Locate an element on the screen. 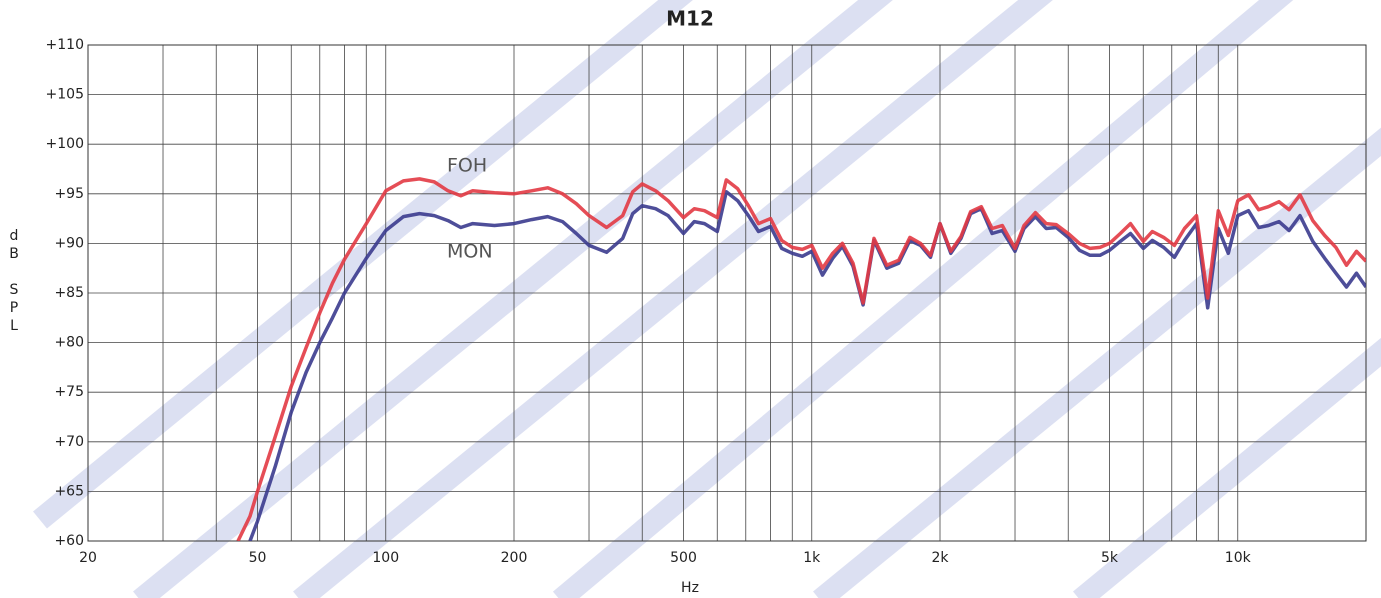  x-tick-label: 10k is located at coordinates (1238, 558).